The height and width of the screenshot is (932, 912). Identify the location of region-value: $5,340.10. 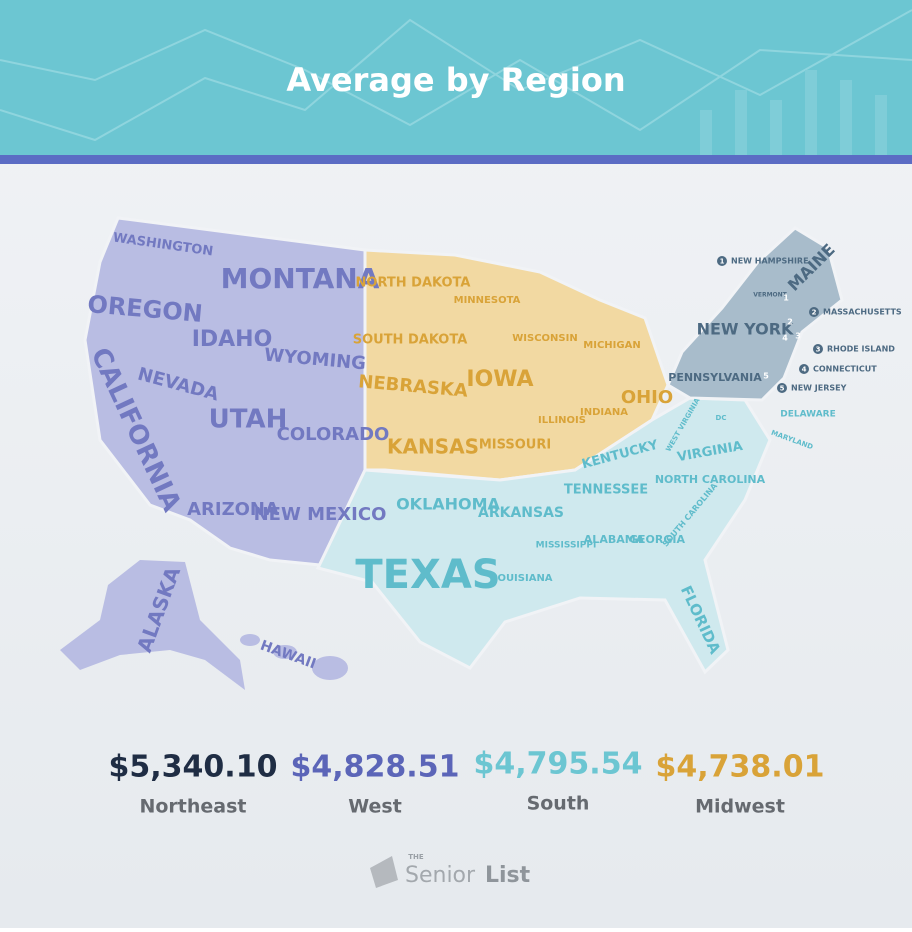
(193, 767).